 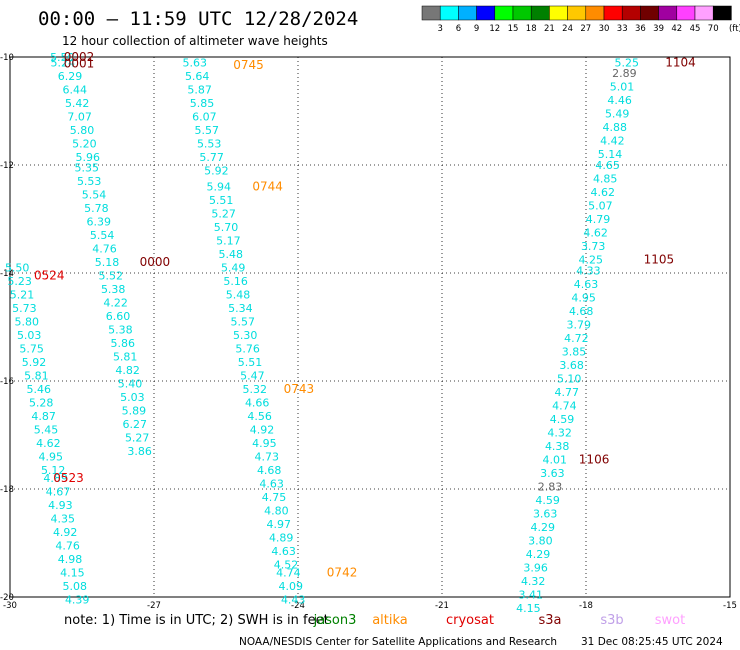 I want to click on pass-time-label: 0523, so click(x=68, y=478).